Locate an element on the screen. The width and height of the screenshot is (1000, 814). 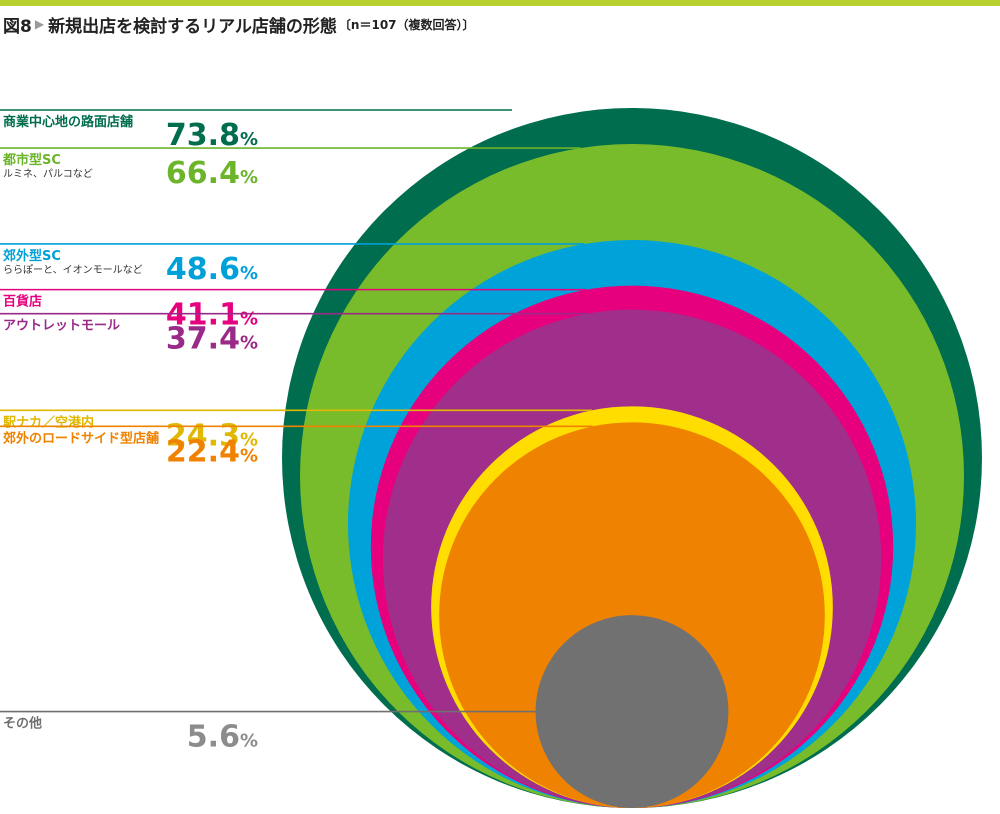
figure-label: 図8 is located at coordinates (17, 26).